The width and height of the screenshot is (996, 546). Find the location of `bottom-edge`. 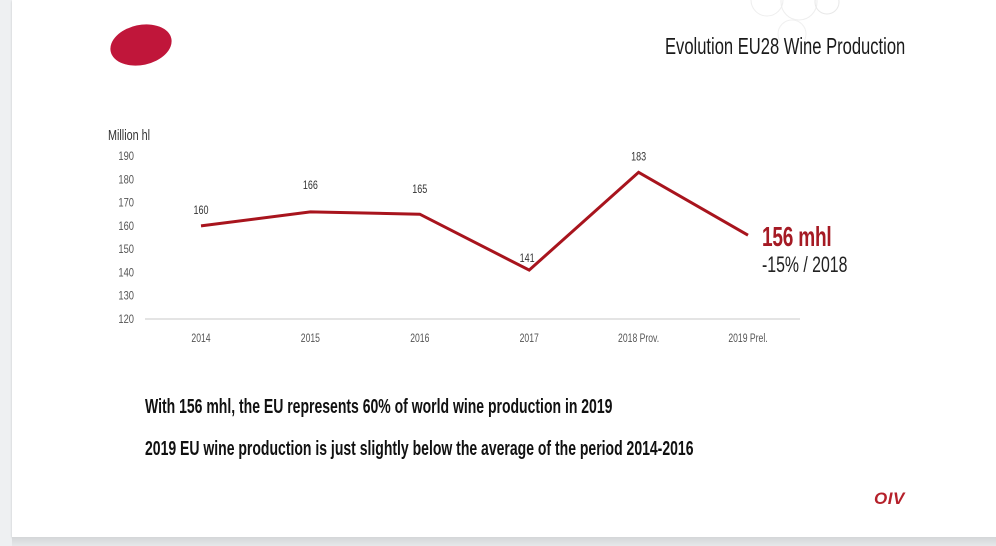

bottom-edge is located at coordinates (504, 541).